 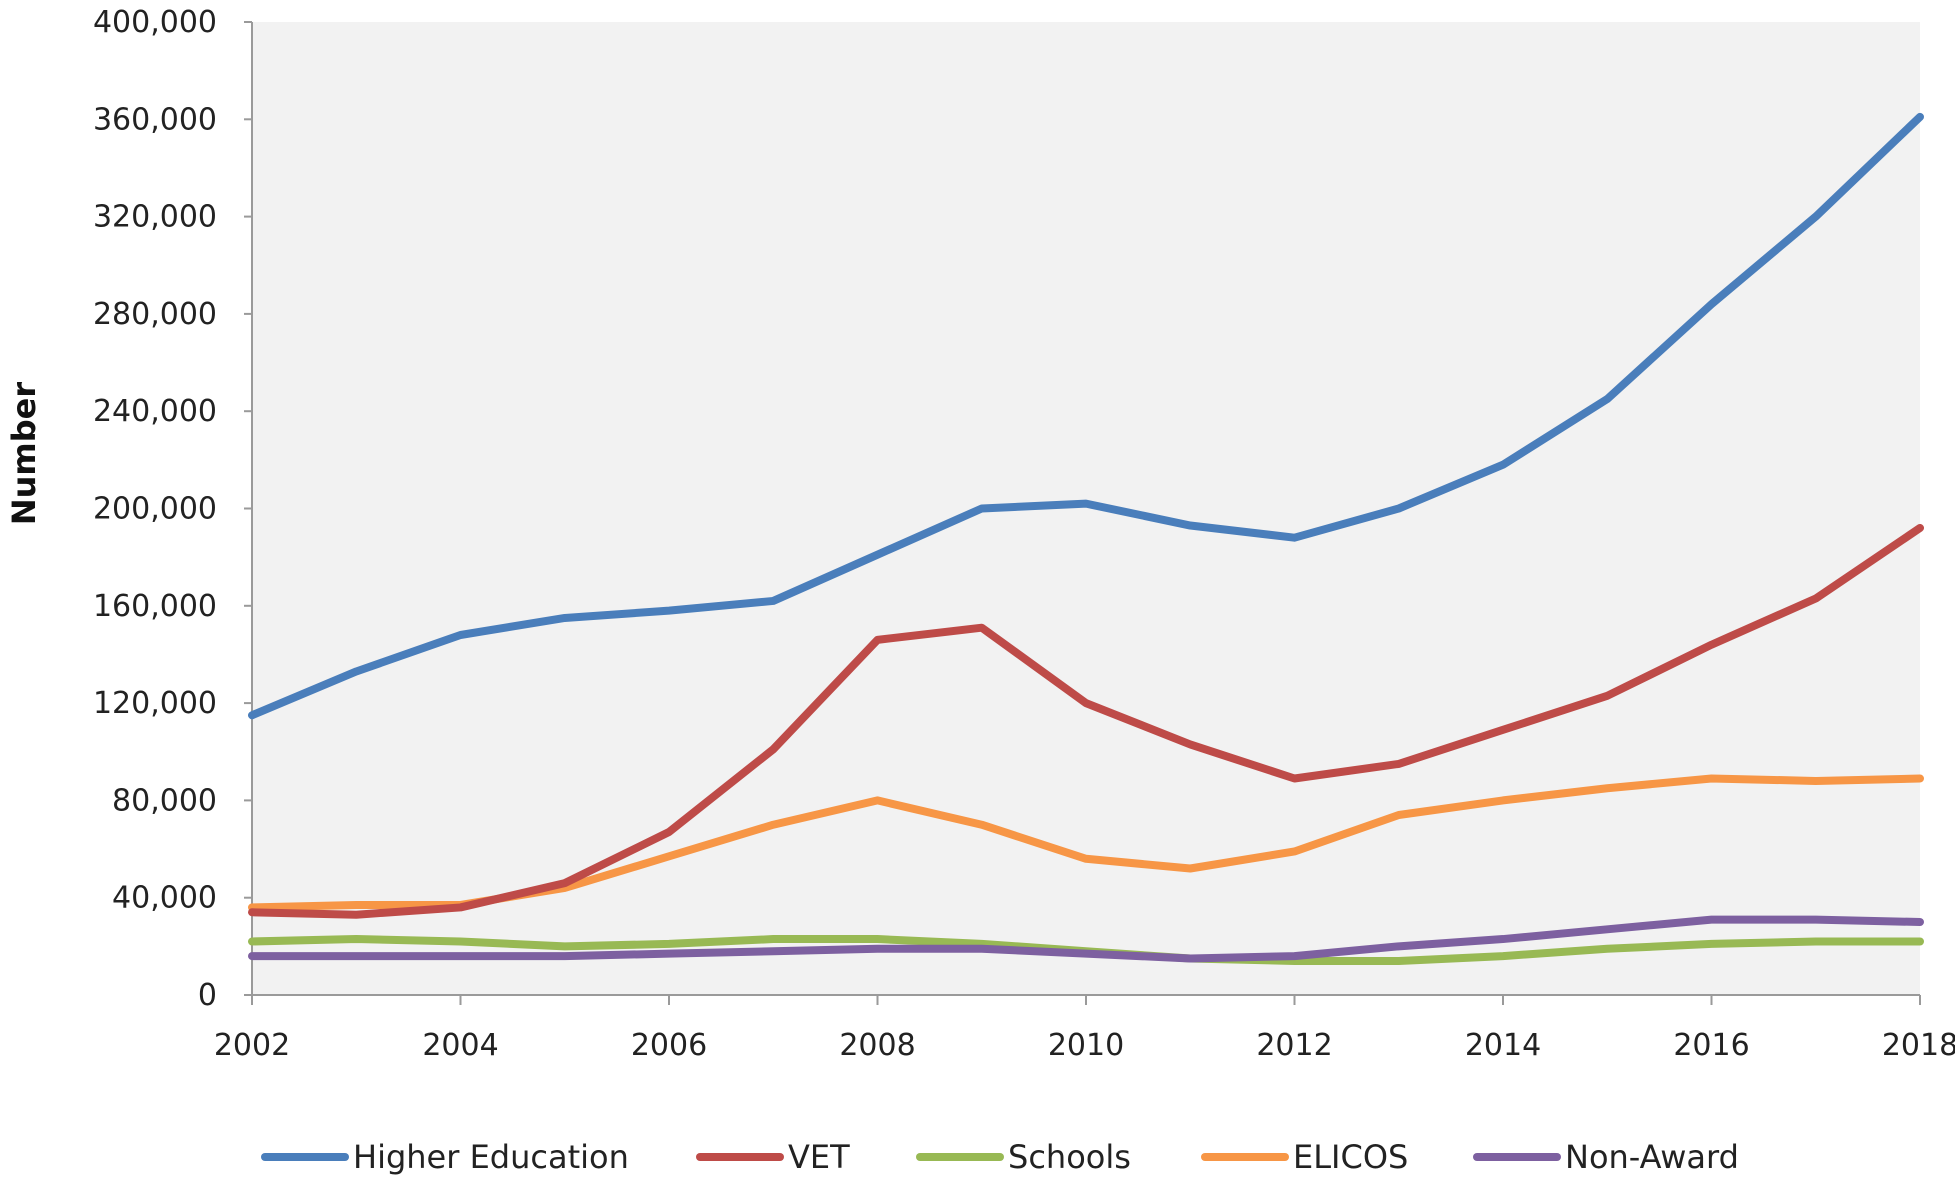 I want to click on legend-label-higher-education: Higher Education, so click(x=491, y=1157).